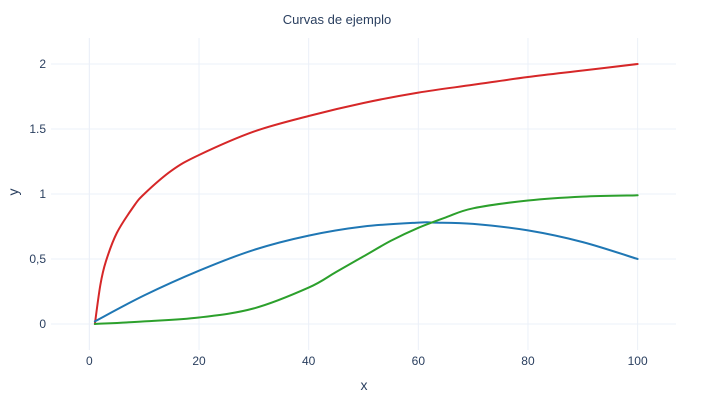 The width and height of the screenshot is (713, 403). I want to click on x-tick-label: 20, so click(199, 361).